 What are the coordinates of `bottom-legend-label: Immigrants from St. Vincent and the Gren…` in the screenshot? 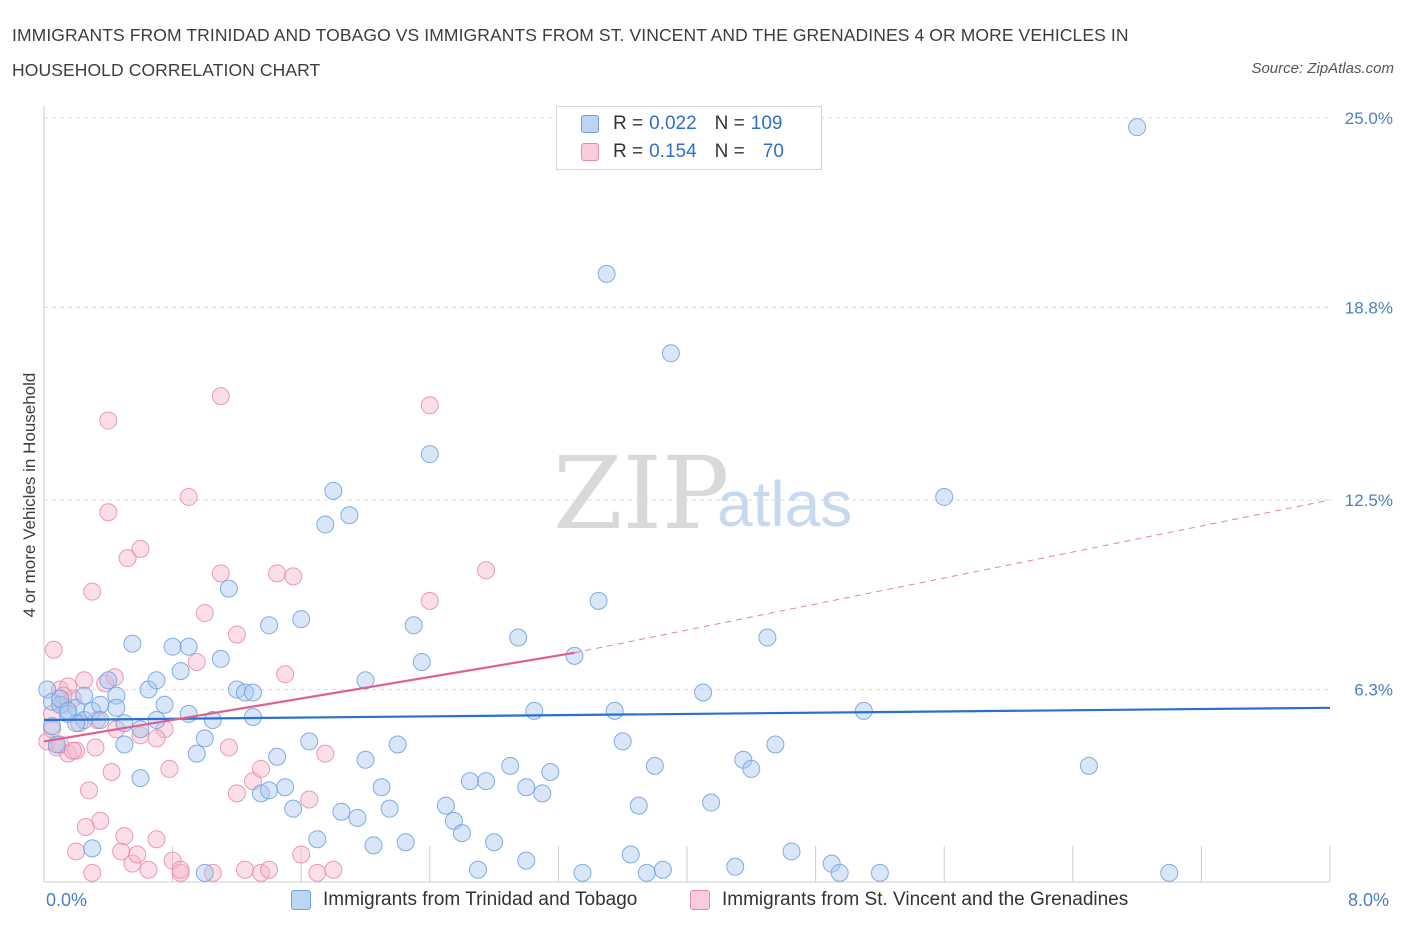 It's located at (925, 899).